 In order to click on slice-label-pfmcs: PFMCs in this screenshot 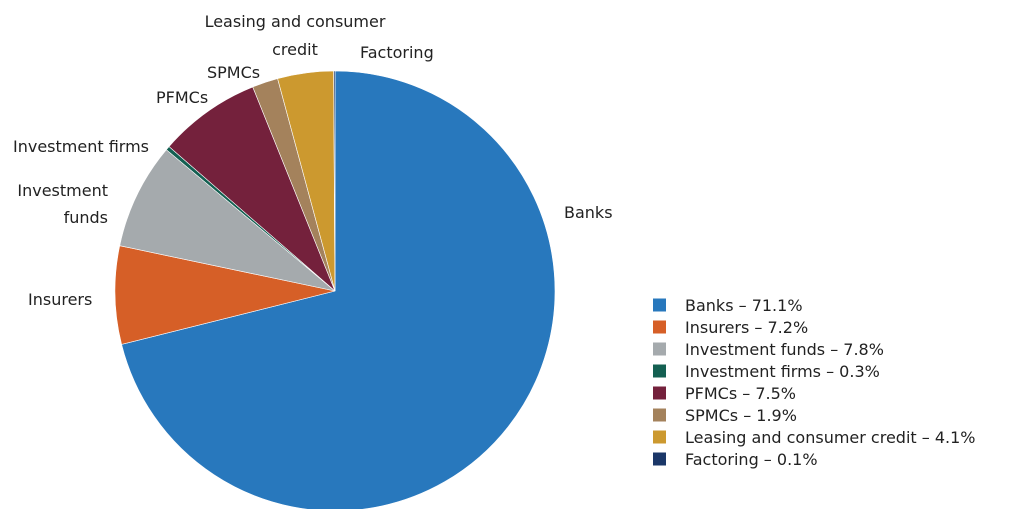, I will do `click(182, 97)`.